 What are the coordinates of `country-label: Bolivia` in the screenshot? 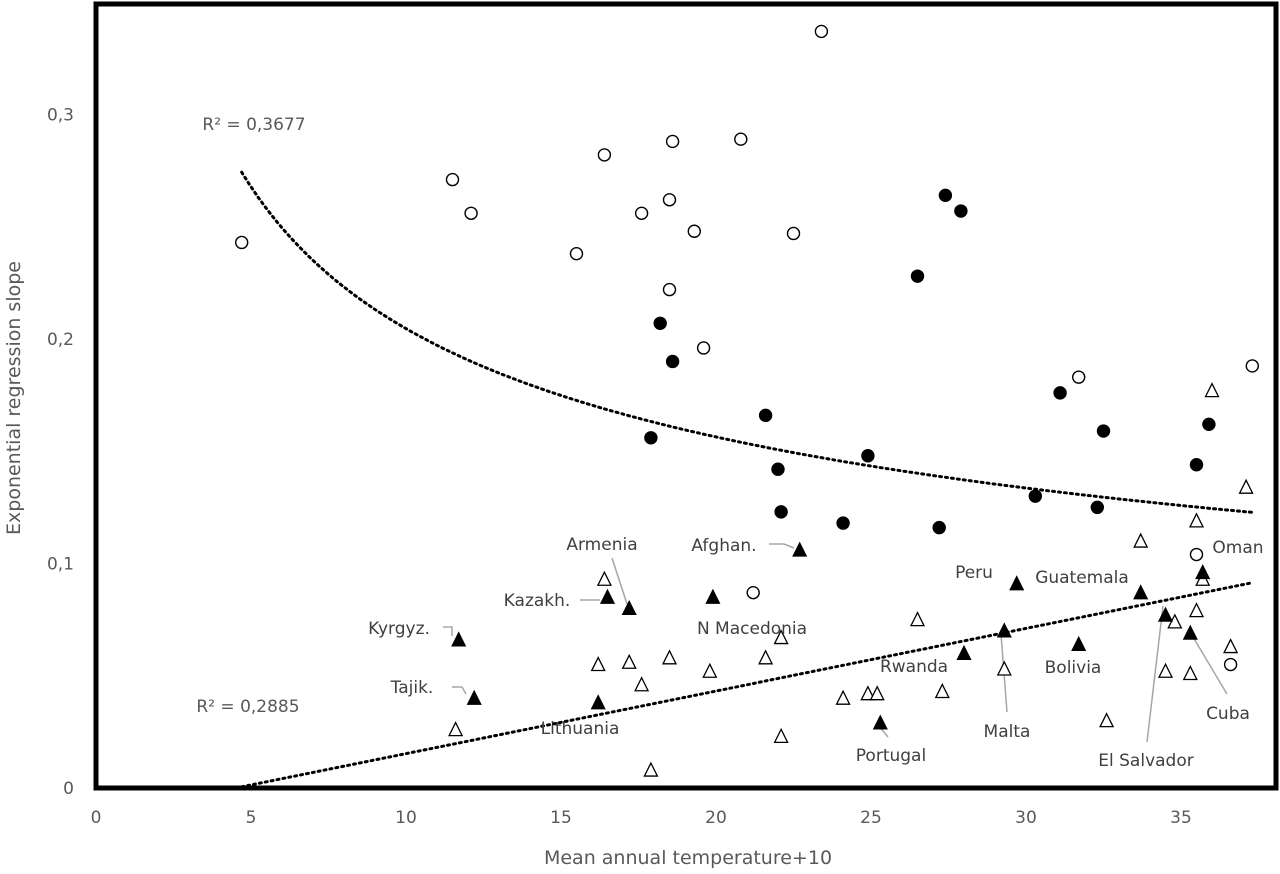 It's located at (1073, 668).